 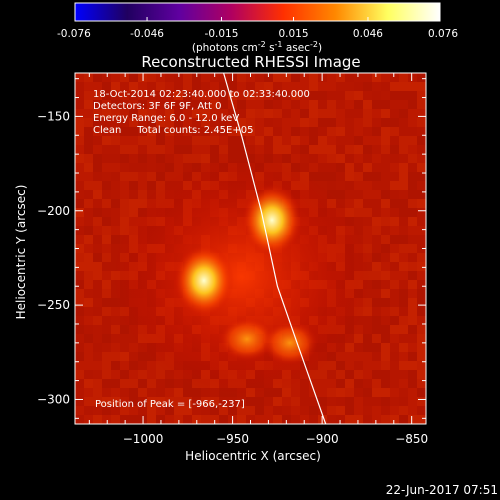 I want to click on detectors: Detectors: 3F 6F 9F, Att 0, so click(x=157, y=106).